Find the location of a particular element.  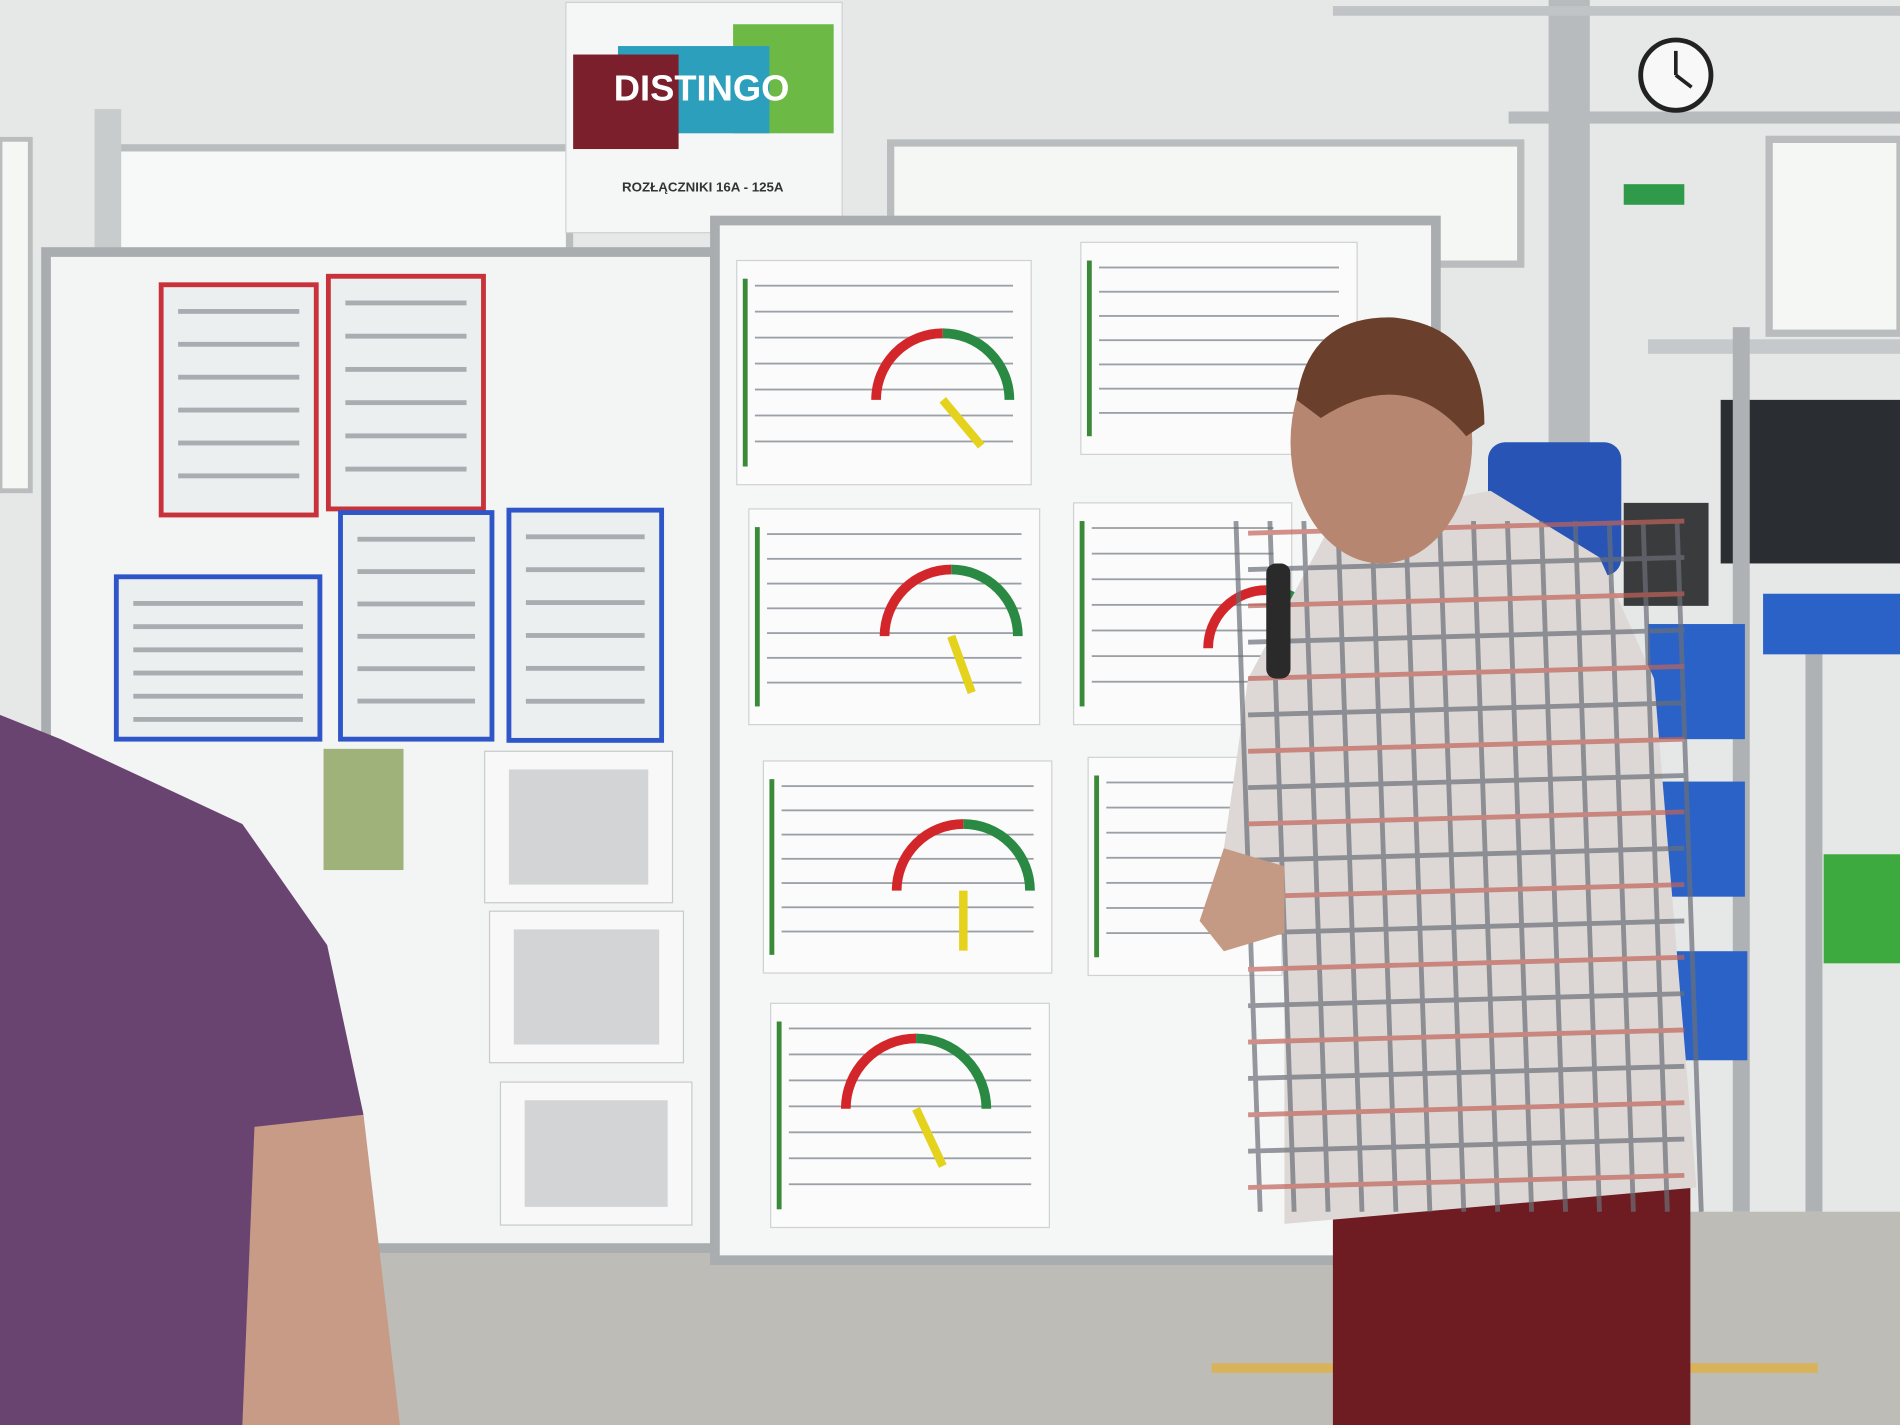

exit-sign is located at coordinates (1654, 194).